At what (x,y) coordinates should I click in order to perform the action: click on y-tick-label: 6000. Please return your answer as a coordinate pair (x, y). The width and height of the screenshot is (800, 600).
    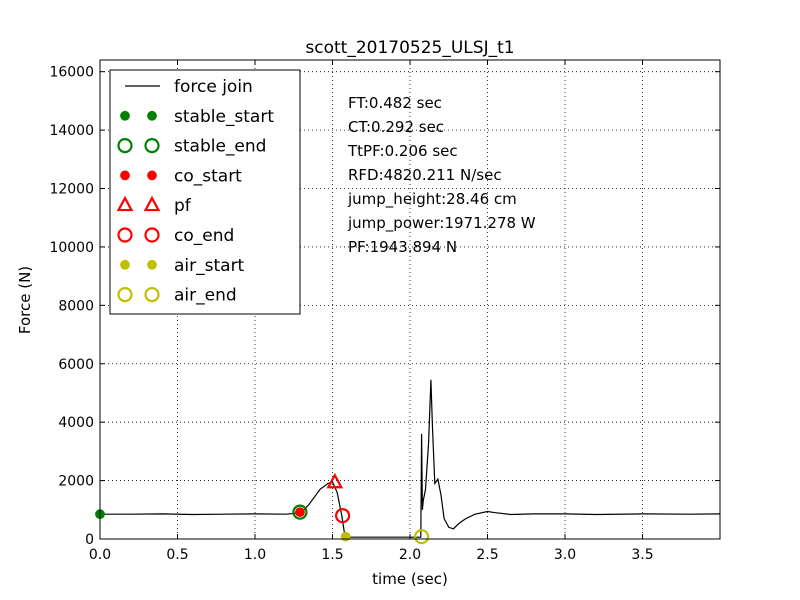
    Looking at the image, I should click on (76, 365).